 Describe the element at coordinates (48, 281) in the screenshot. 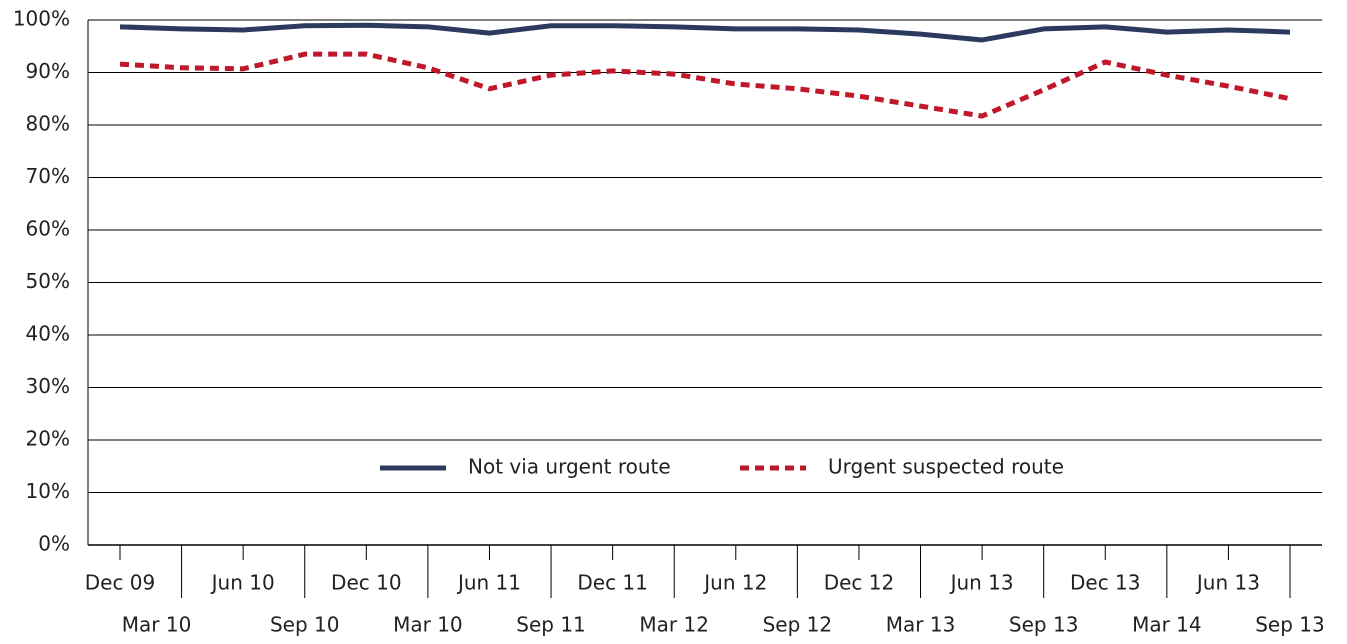

I see `y-tick-label: 50%` at that location.